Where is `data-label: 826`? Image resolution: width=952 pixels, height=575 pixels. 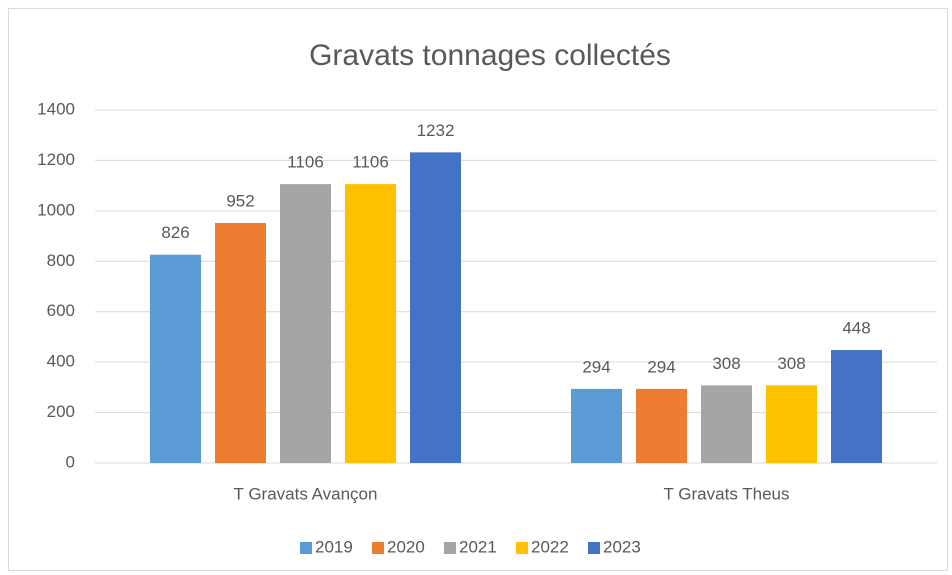 data-label: 826 is located at coordinates (175, 232).